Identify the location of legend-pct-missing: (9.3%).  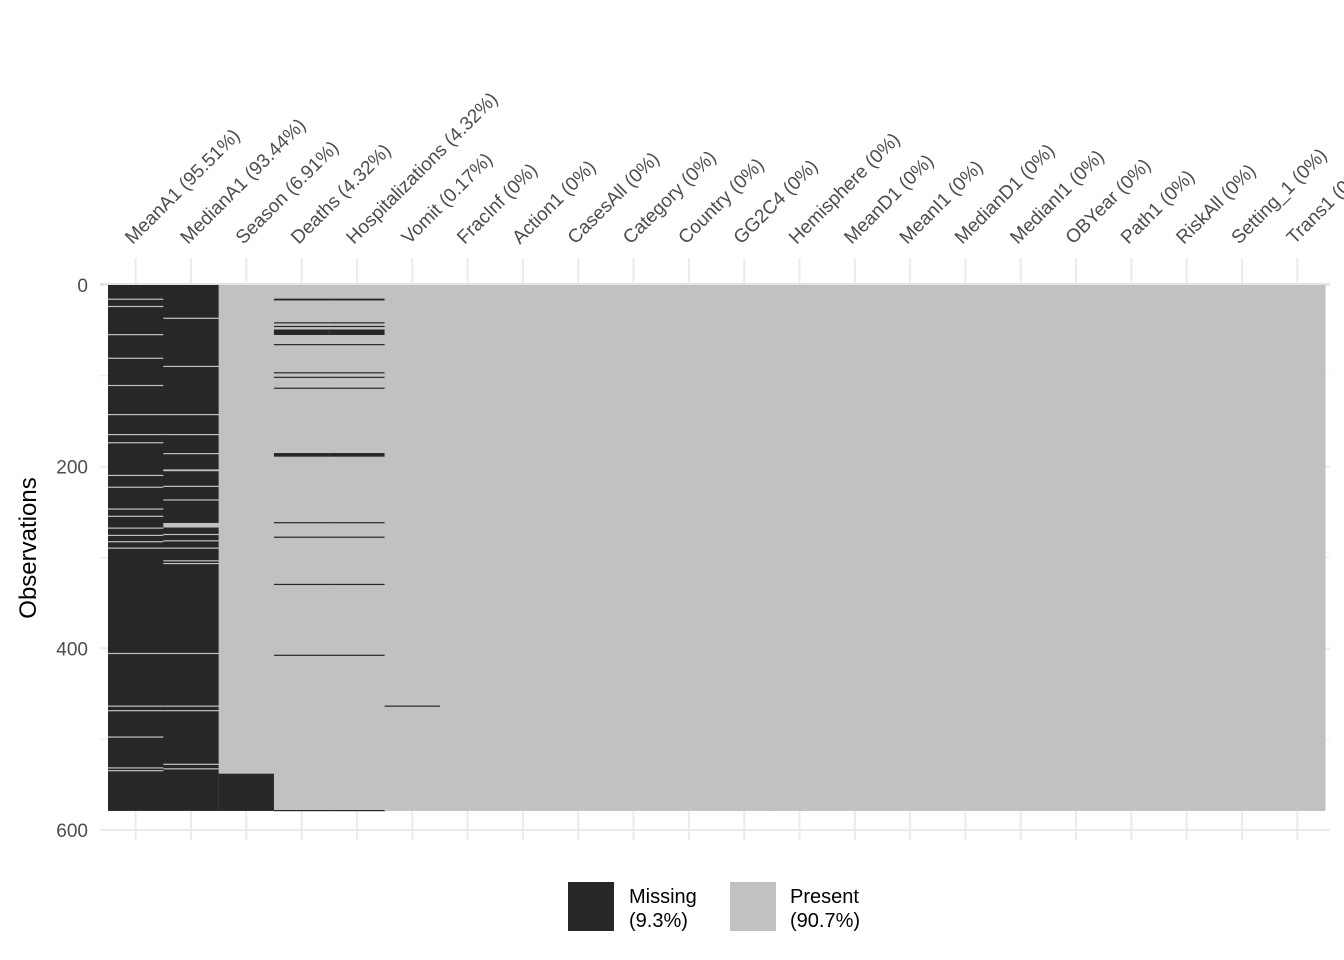
(658, 921).